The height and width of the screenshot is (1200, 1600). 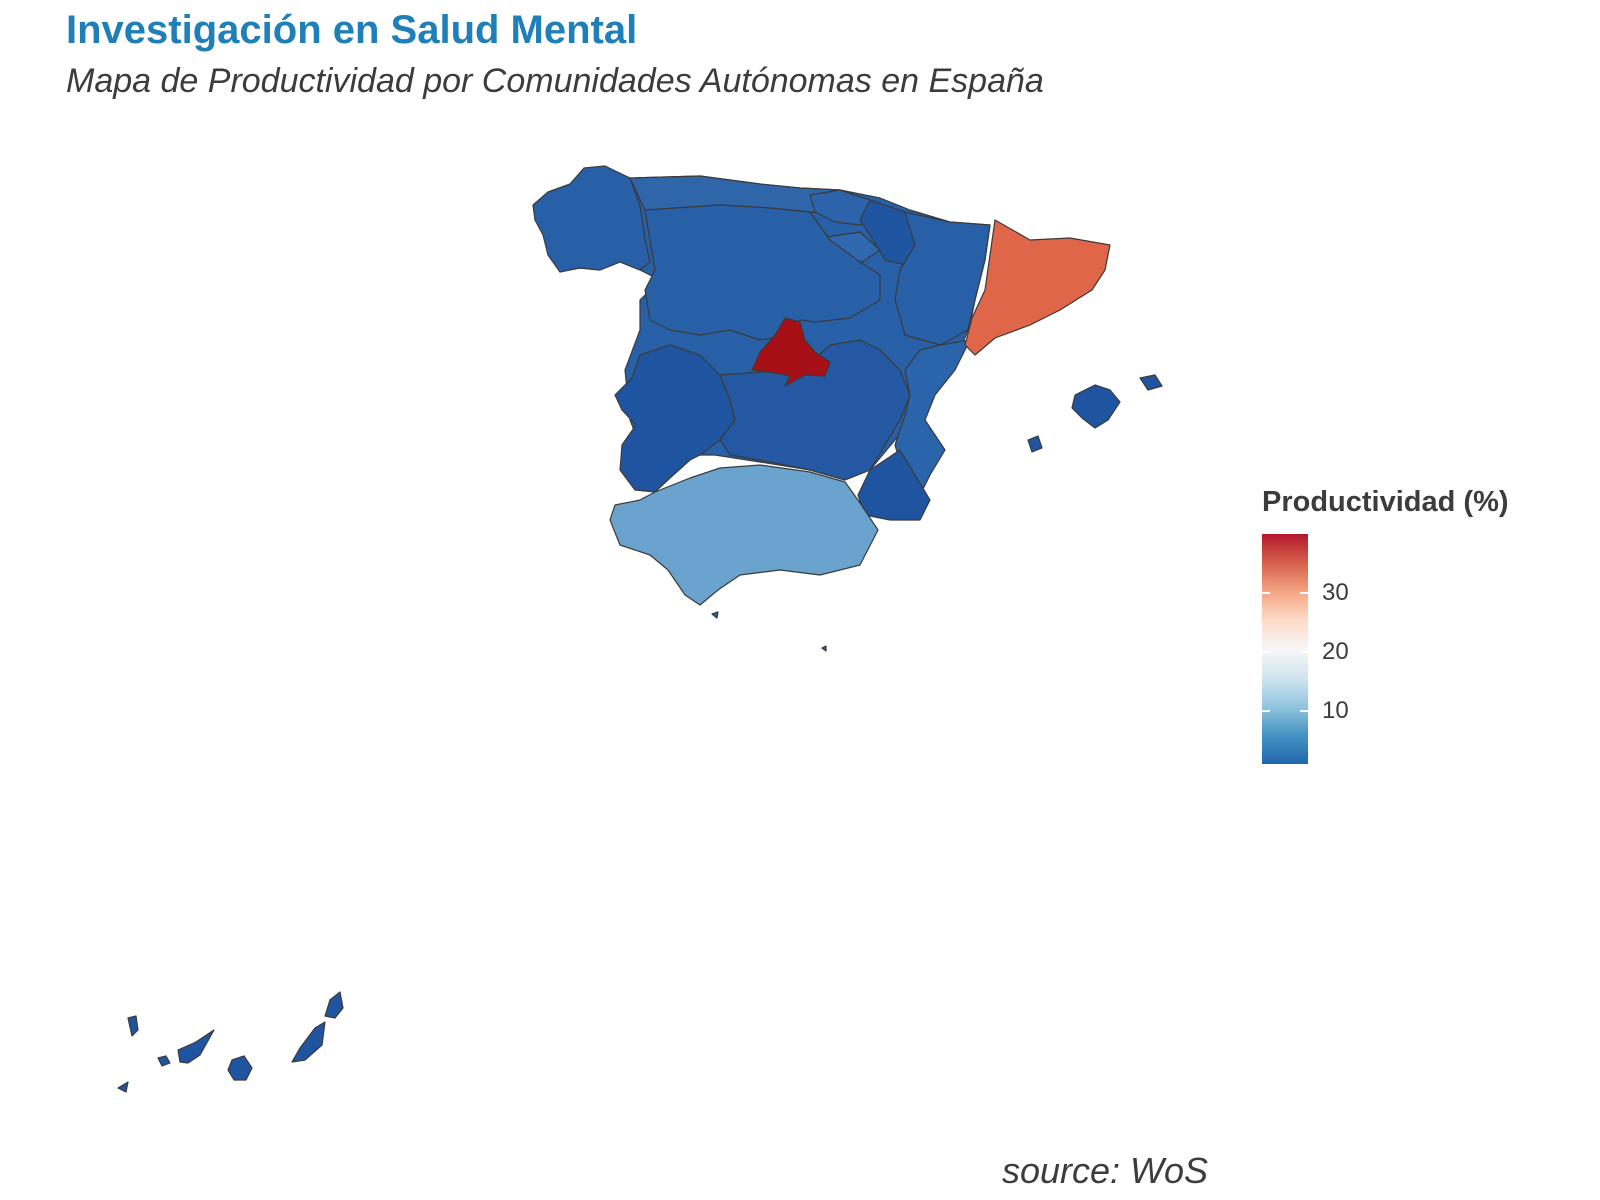 I want to click on region-aragon, so click(x=942, y=278).